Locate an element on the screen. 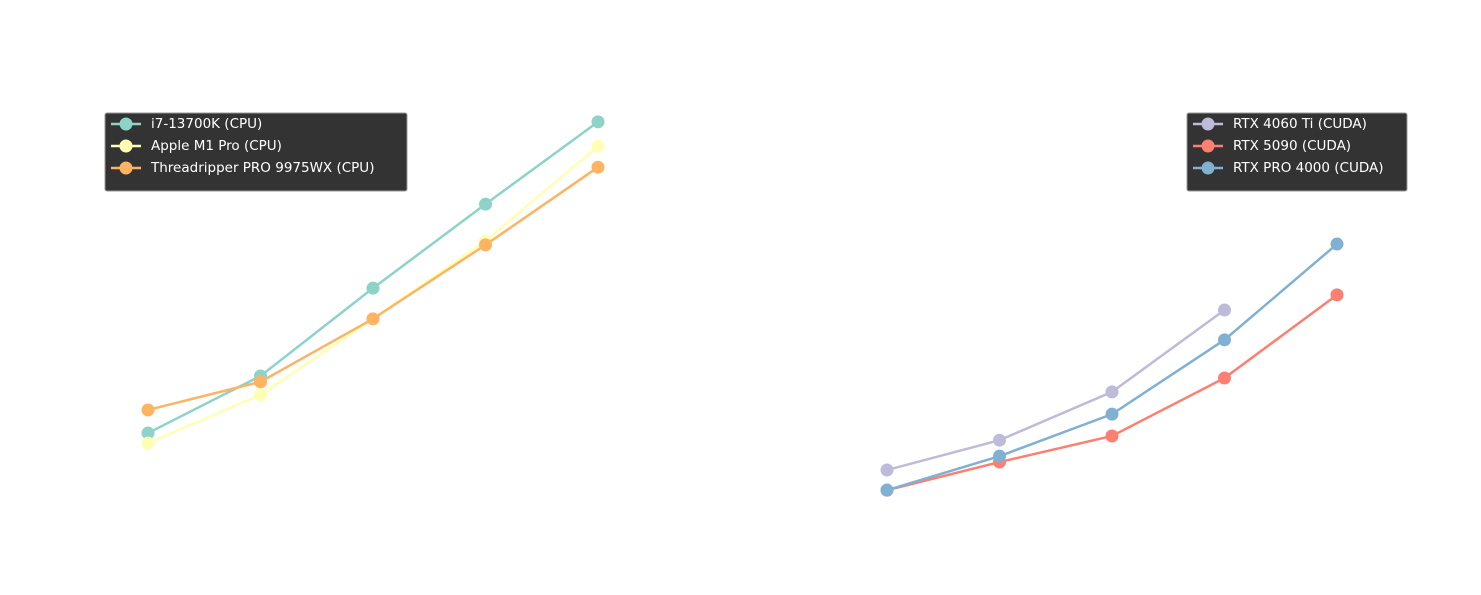 The width and height of the screenshot is (1481, 595). legend-label: Apple M1 Pro (CPU) is located at coordinates (216, 146).